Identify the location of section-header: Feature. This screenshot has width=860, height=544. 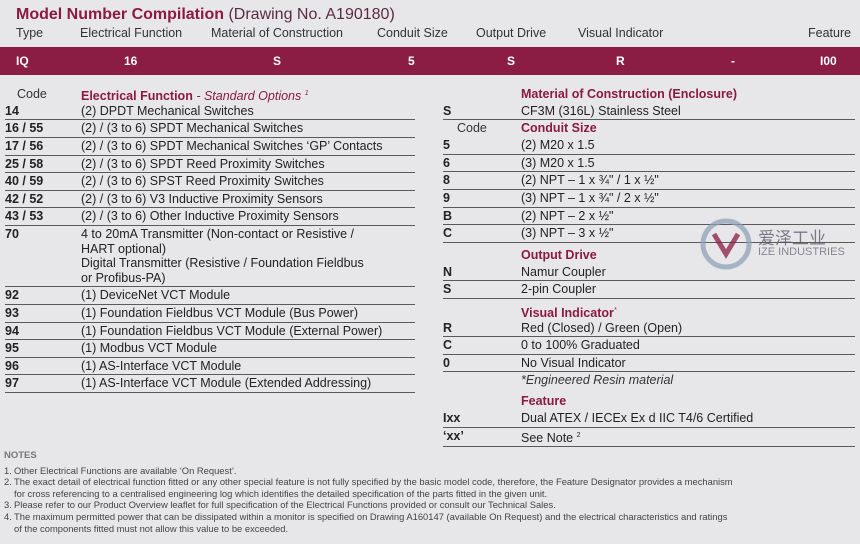
(649, 401).